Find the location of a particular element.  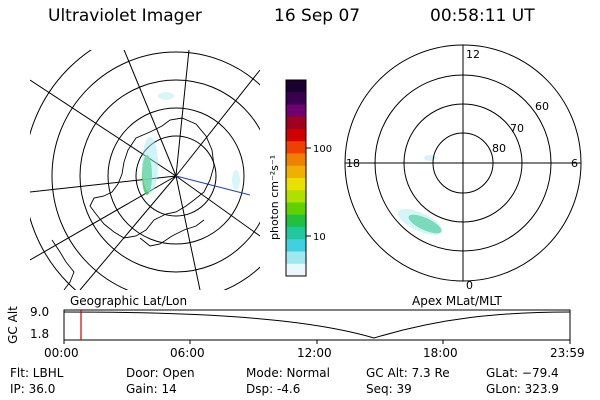

glat-info: GLat: −79.4 is located at coordinates (522, 373).